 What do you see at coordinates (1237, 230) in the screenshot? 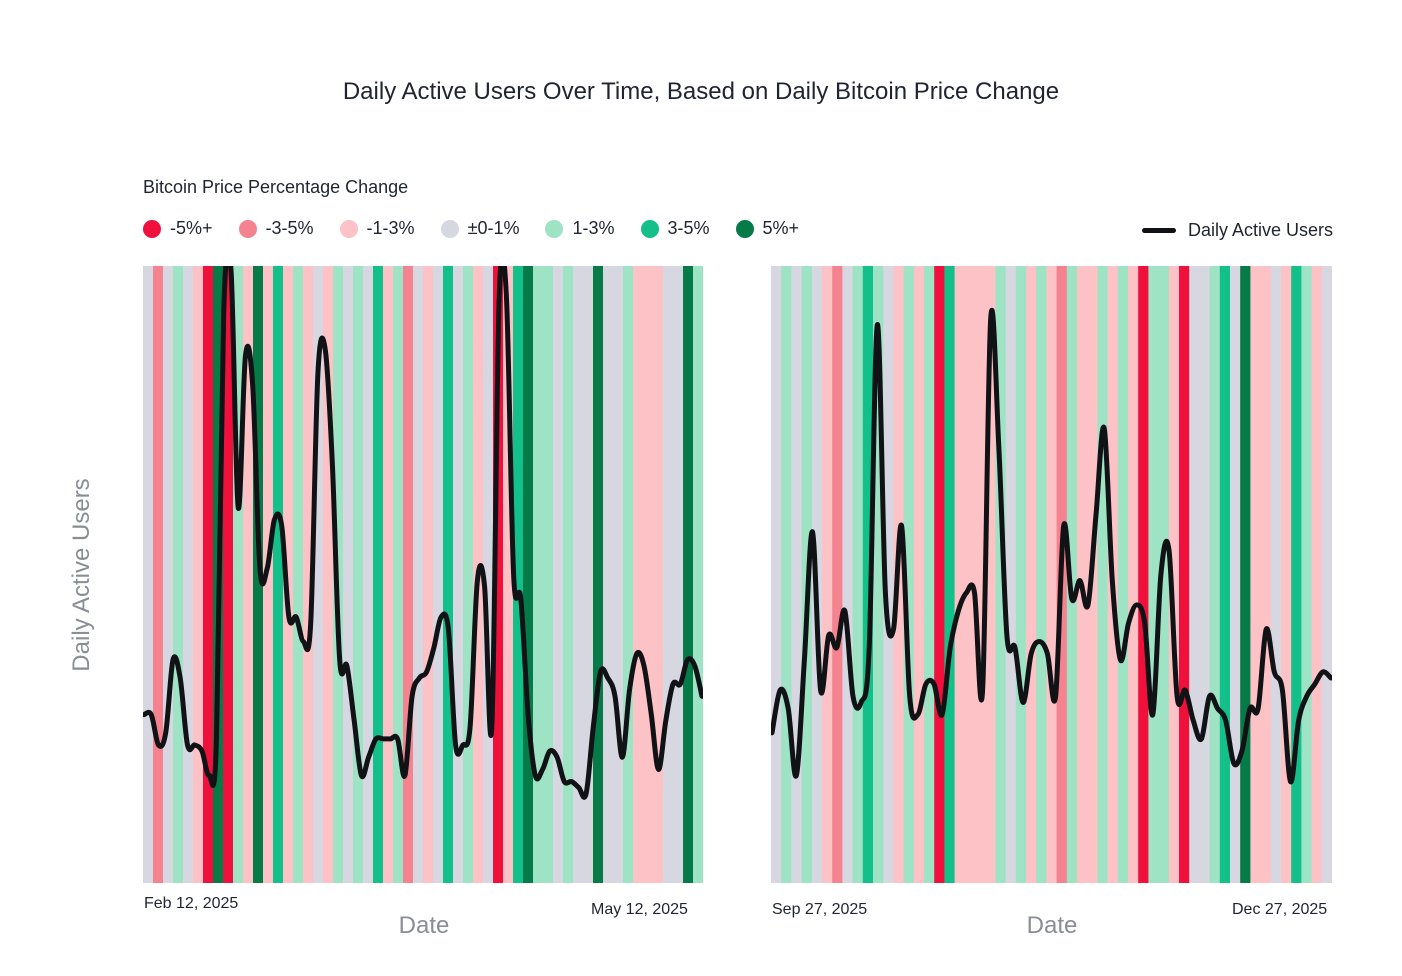
I see `line-legend: Daily Active Users` at bounding box center [1237, 230].